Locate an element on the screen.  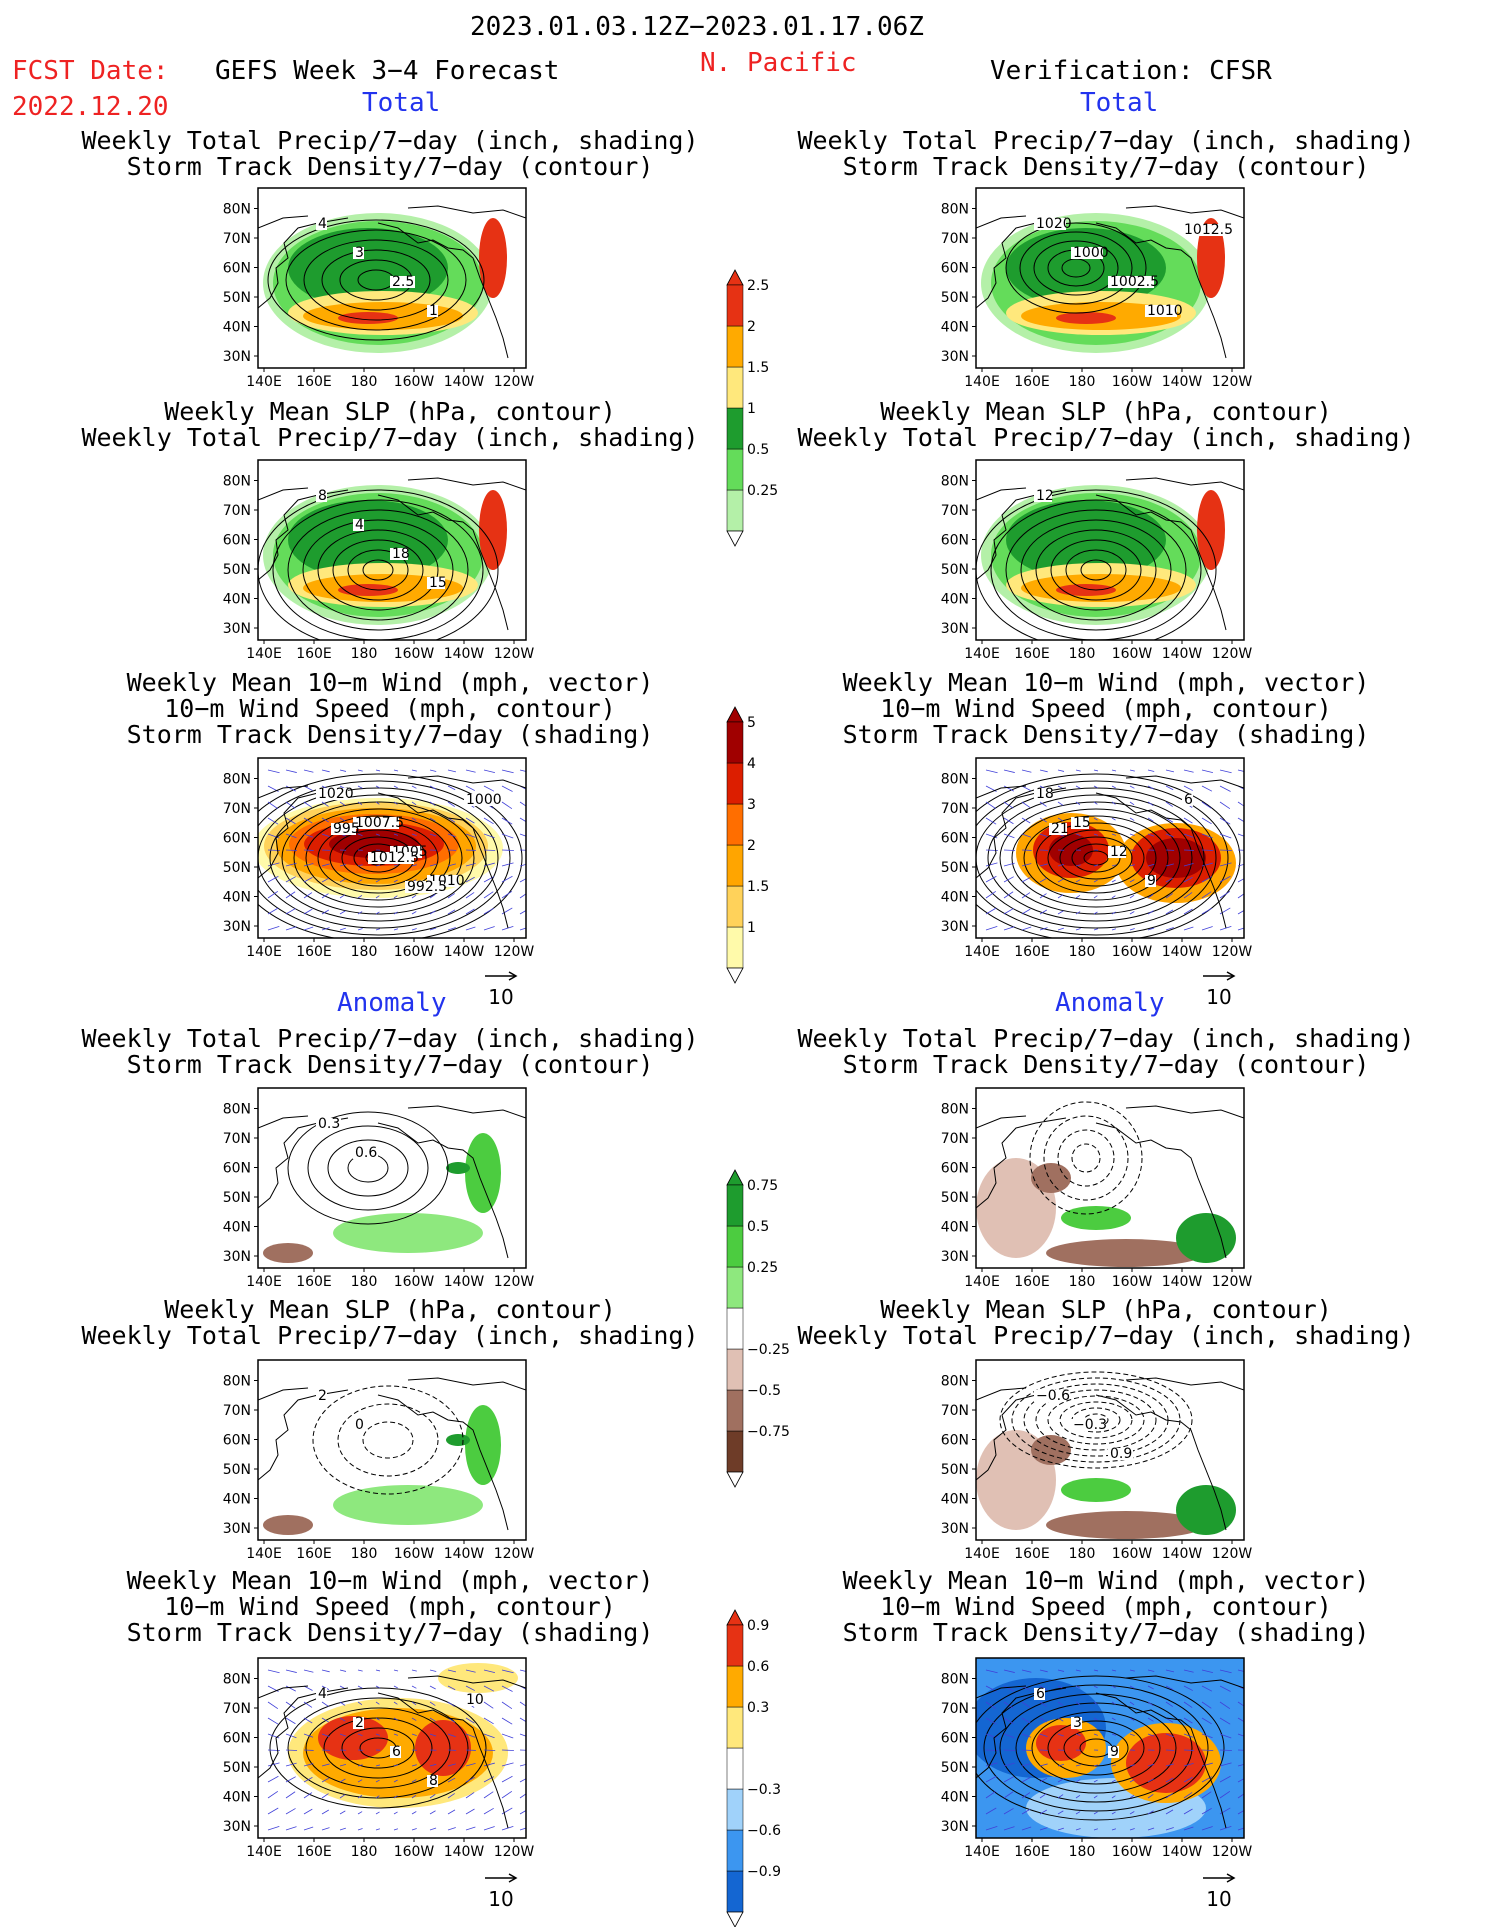
model-title: GEFS Week 3−4 Forecast is located at coordinates (387, 71).